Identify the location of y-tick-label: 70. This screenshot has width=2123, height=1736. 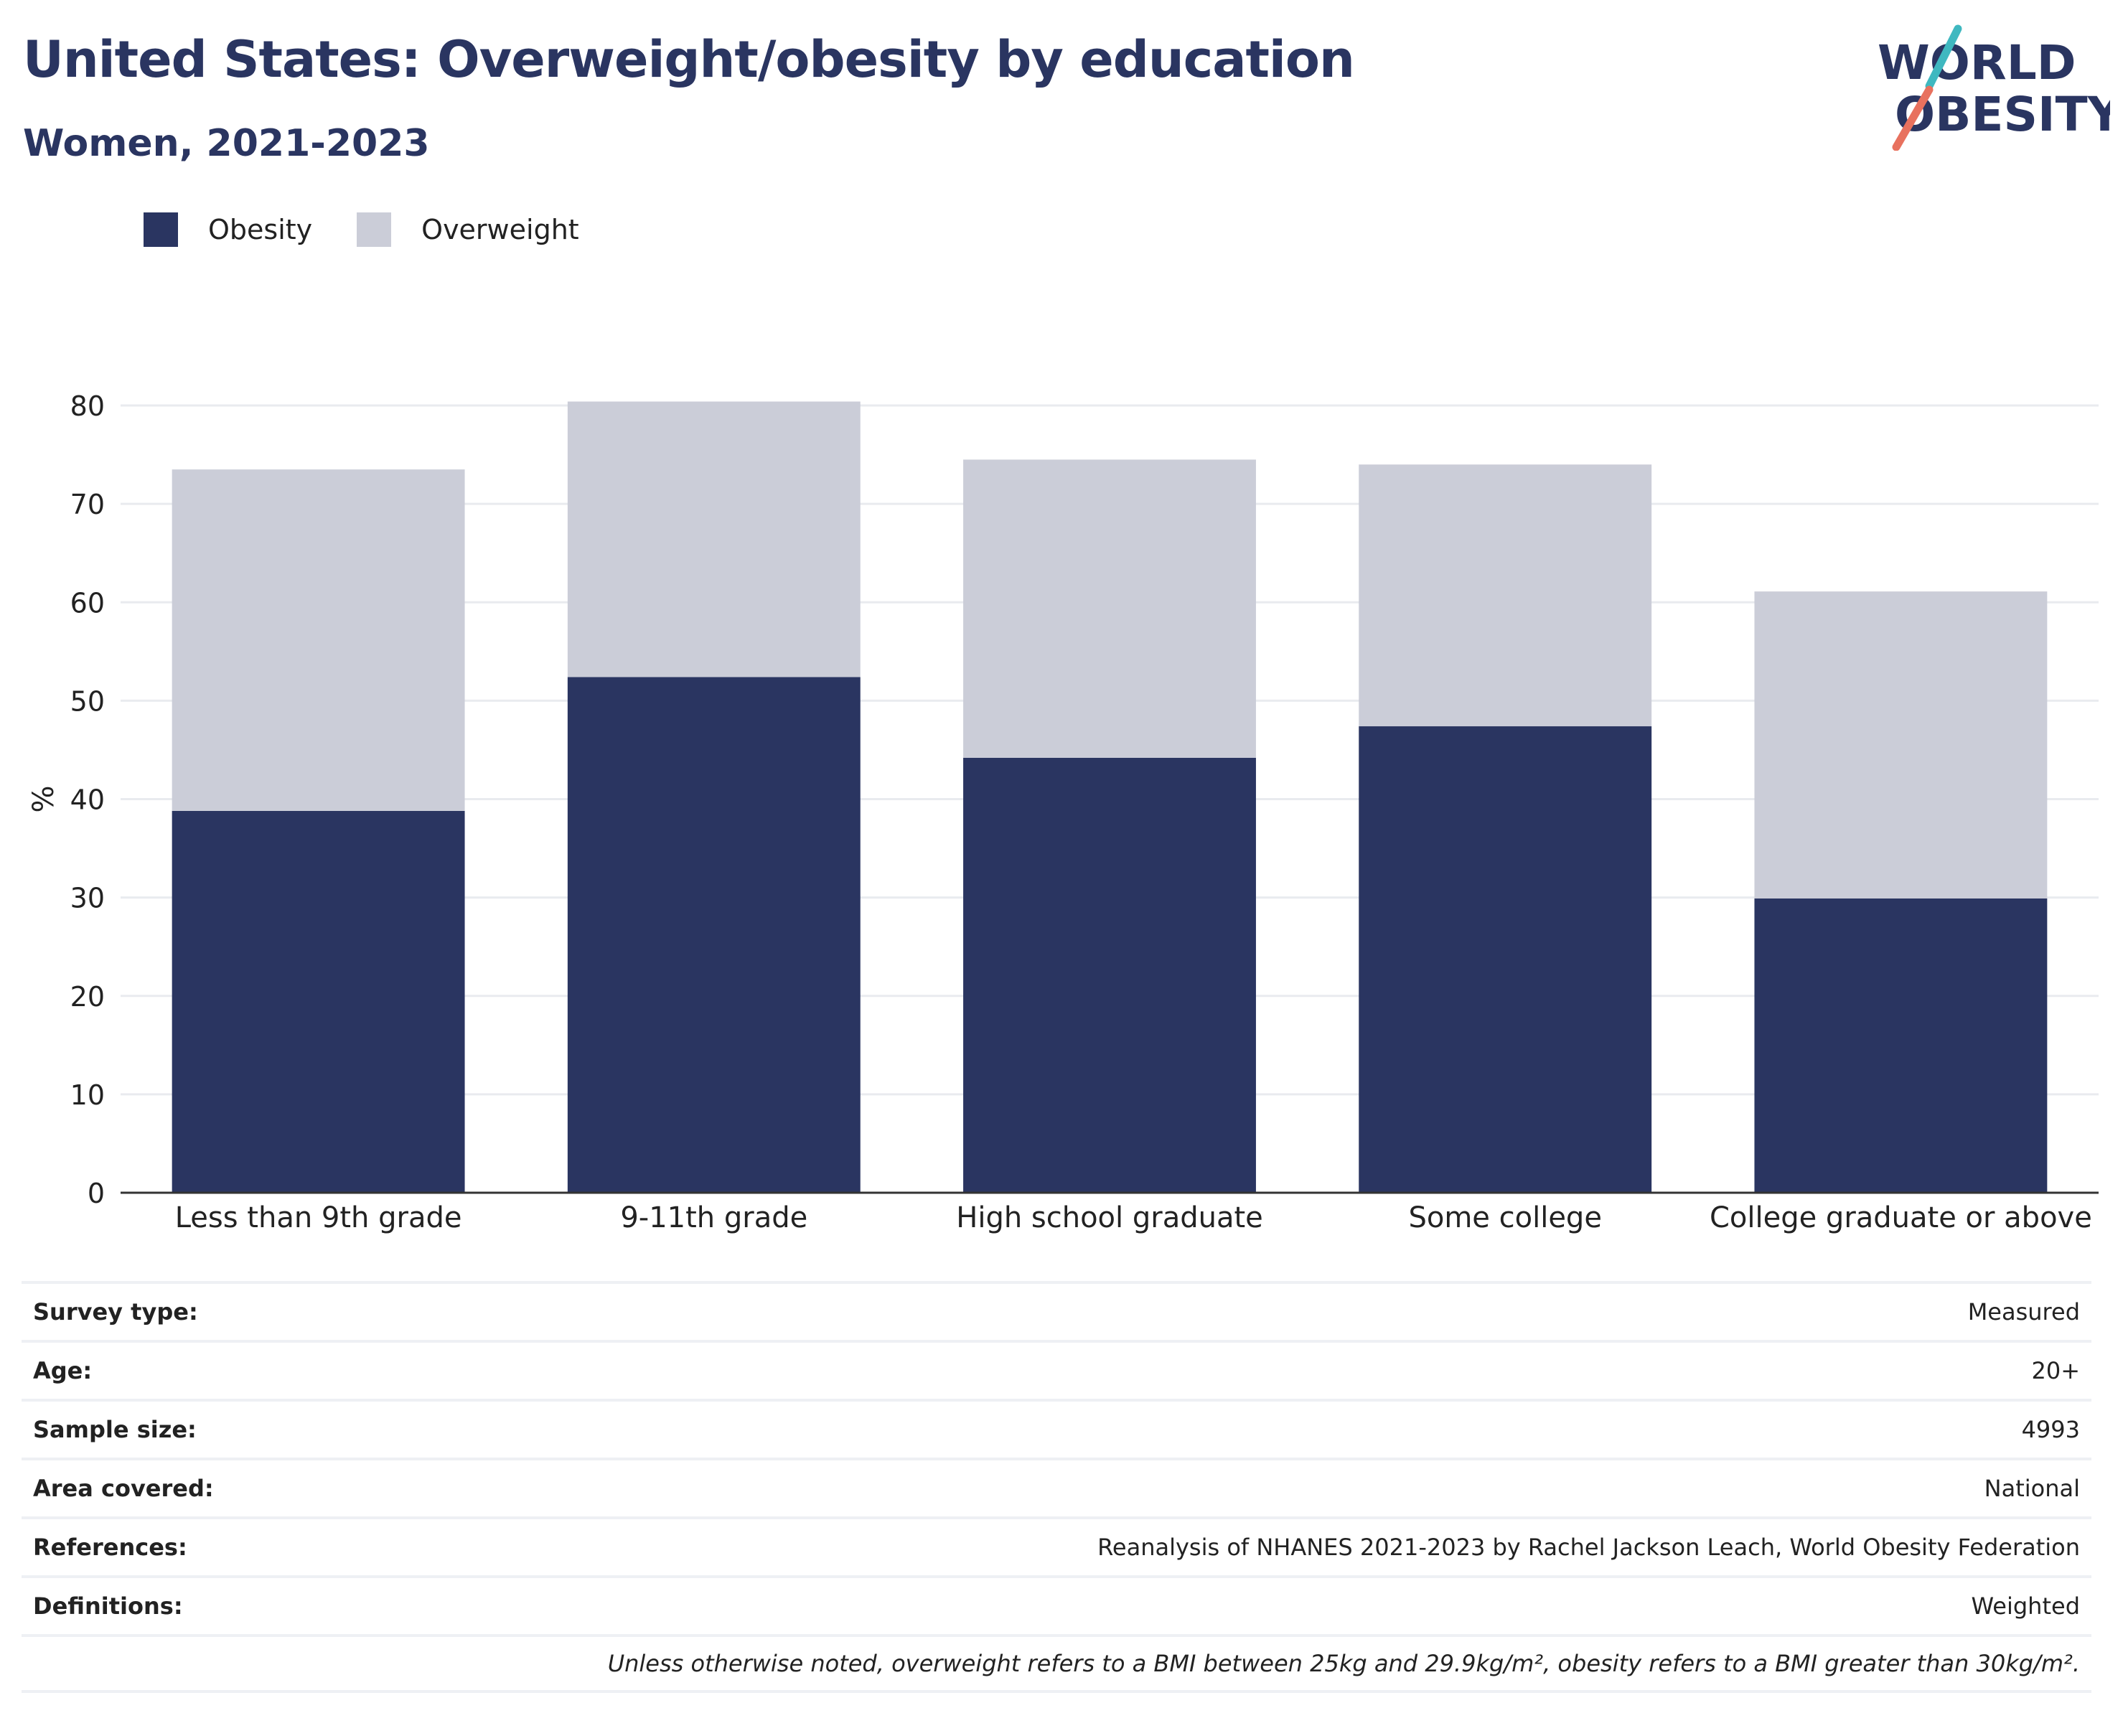
(87, 504).